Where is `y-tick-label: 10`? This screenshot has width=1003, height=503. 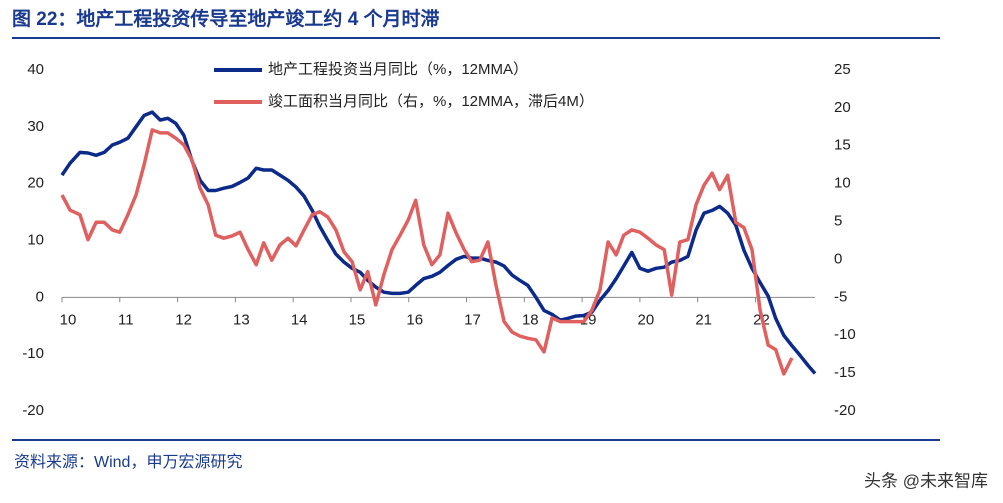 y-tick-label: 10 is located at coordinates (35, 239).